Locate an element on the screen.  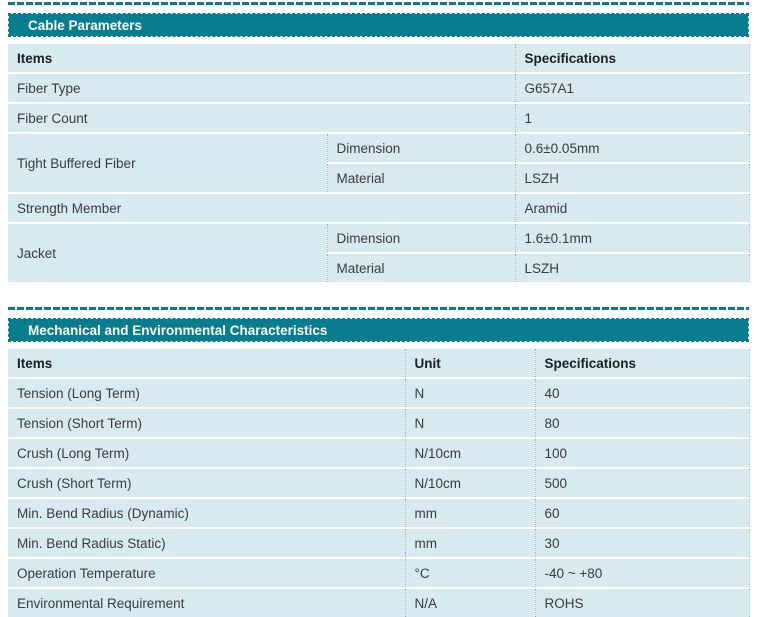
item-cell: Min. Bend Radius Static) is located at coordinates (206, 542).